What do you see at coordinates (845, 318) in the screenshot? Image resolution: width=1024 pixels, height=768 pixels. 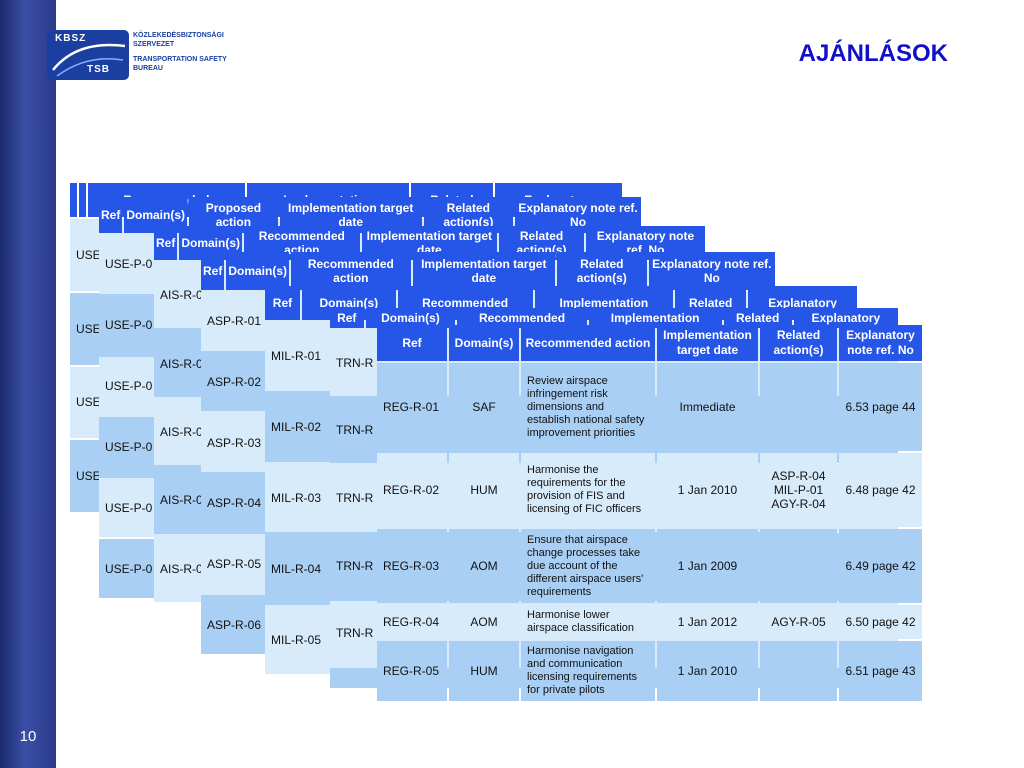 I see `header-cell: Explanatory` at bounding box center [845, 318].